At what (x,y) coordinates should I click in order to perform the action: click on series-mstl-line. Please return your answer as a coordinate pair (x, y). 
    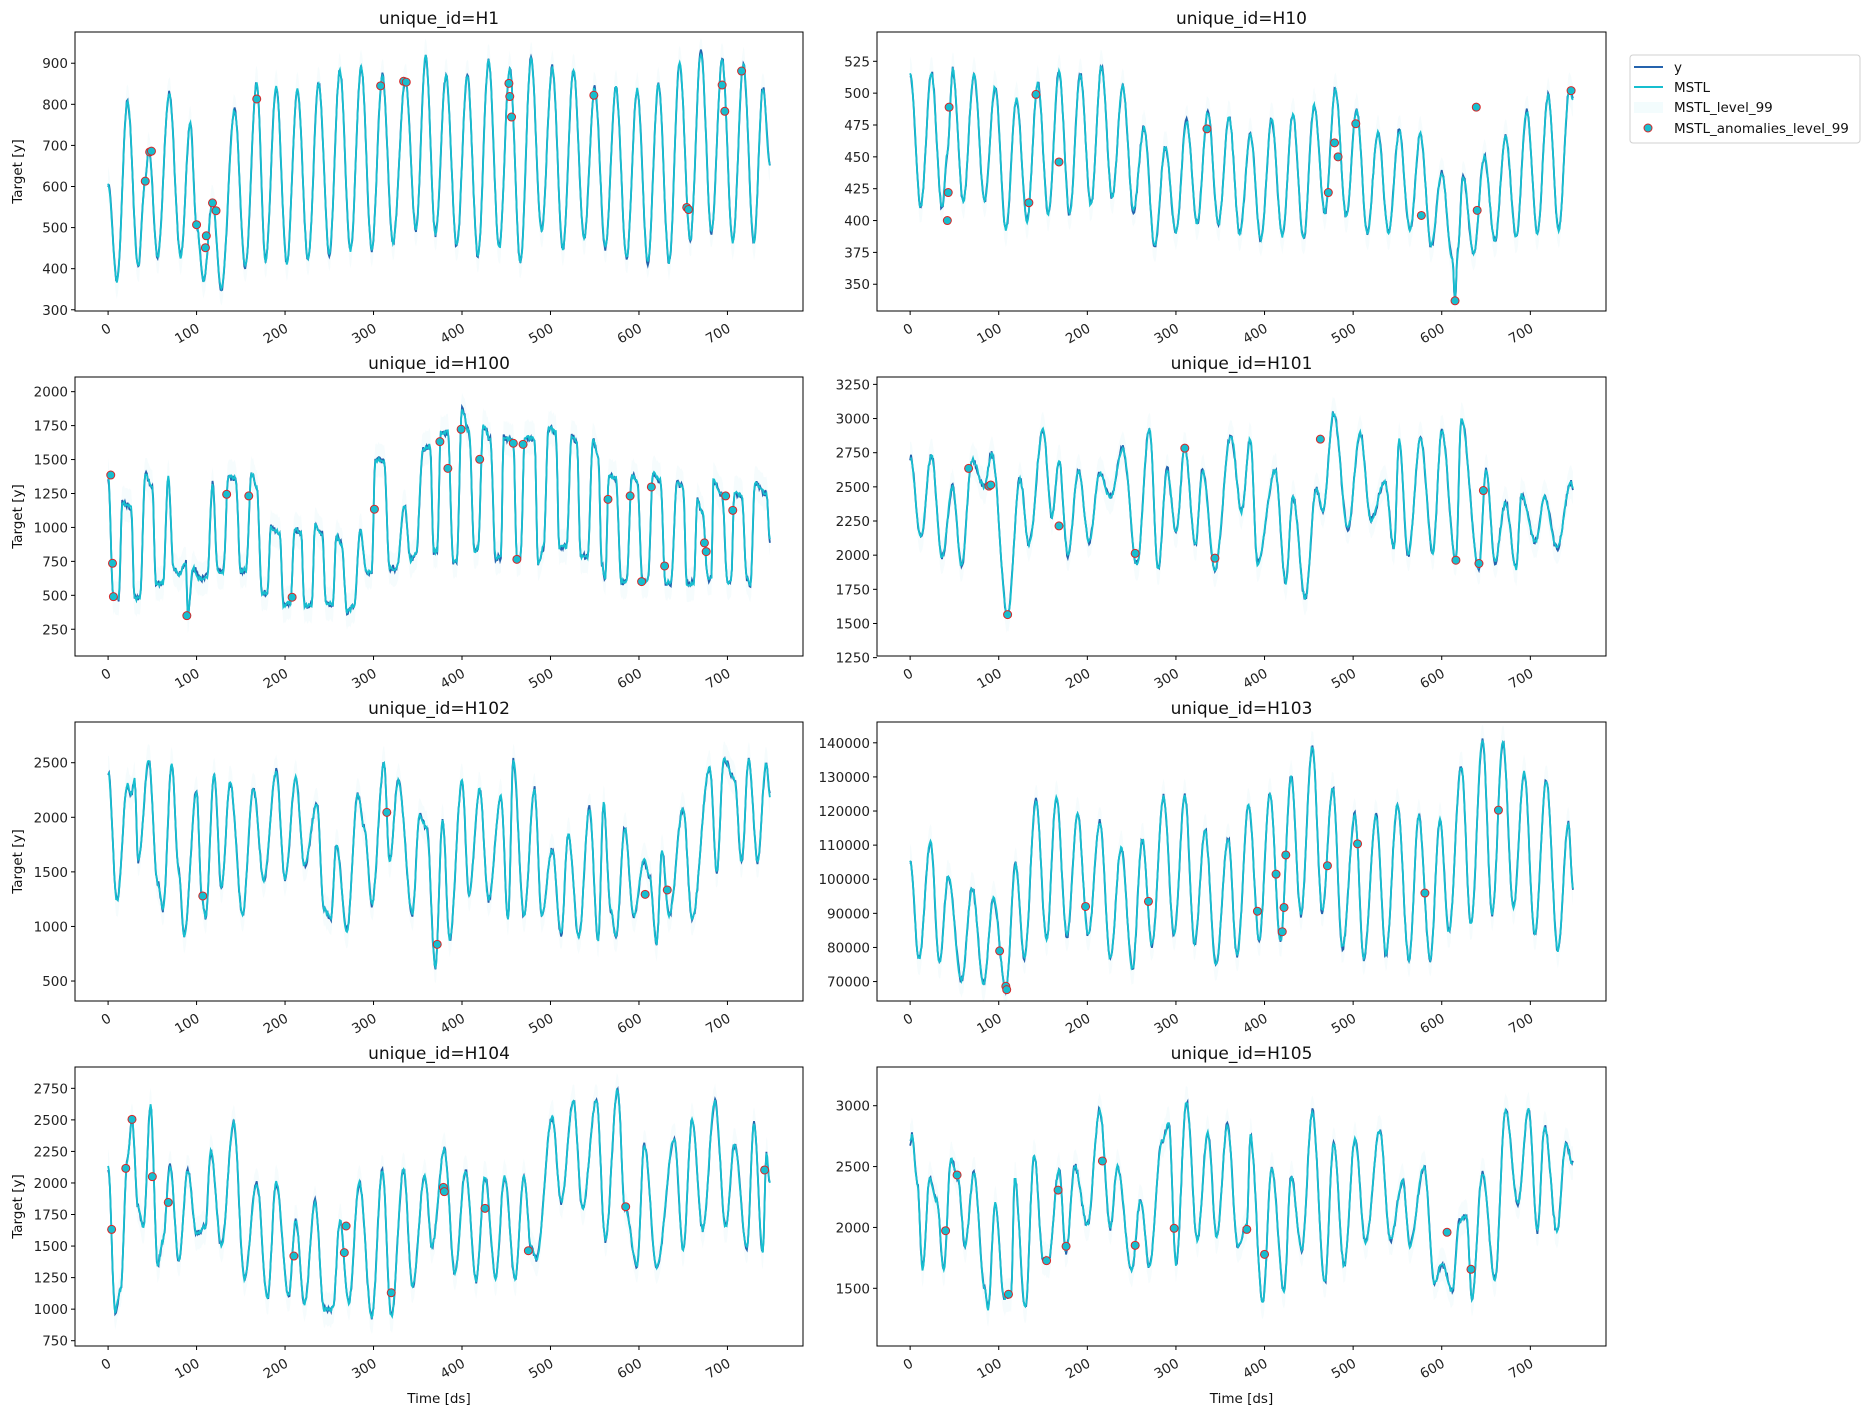
    Looking at the image, I should click on (439, 172).